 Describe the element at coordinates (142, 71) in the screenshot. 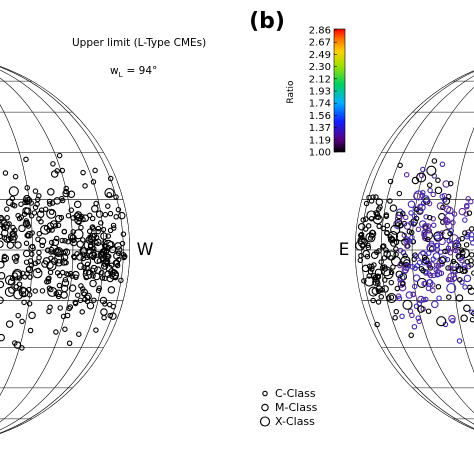

I see `width-value: = 94°` at that location.